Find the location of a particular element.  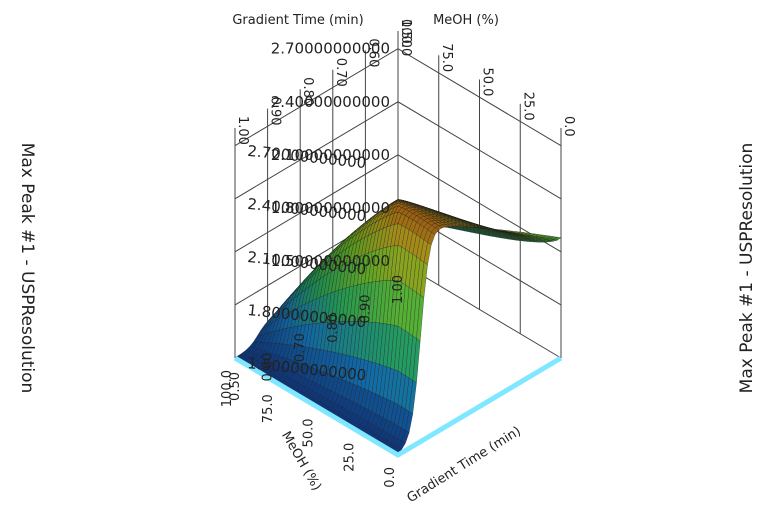

top-gradient-time-tick: 0.50 is located at coordinates (405, 33).